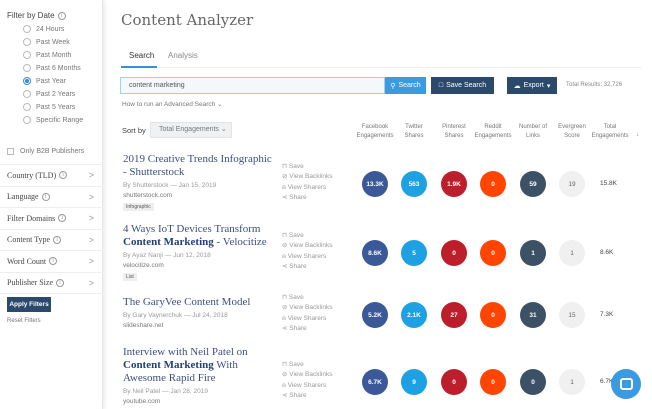 Image resolution: width=652 pixels, height=409 pixels. What do you see at coordinates (52, 68) in the screenshot?
I see `date-option-radio: Past 6 Months` at bounding box center [52, 68].